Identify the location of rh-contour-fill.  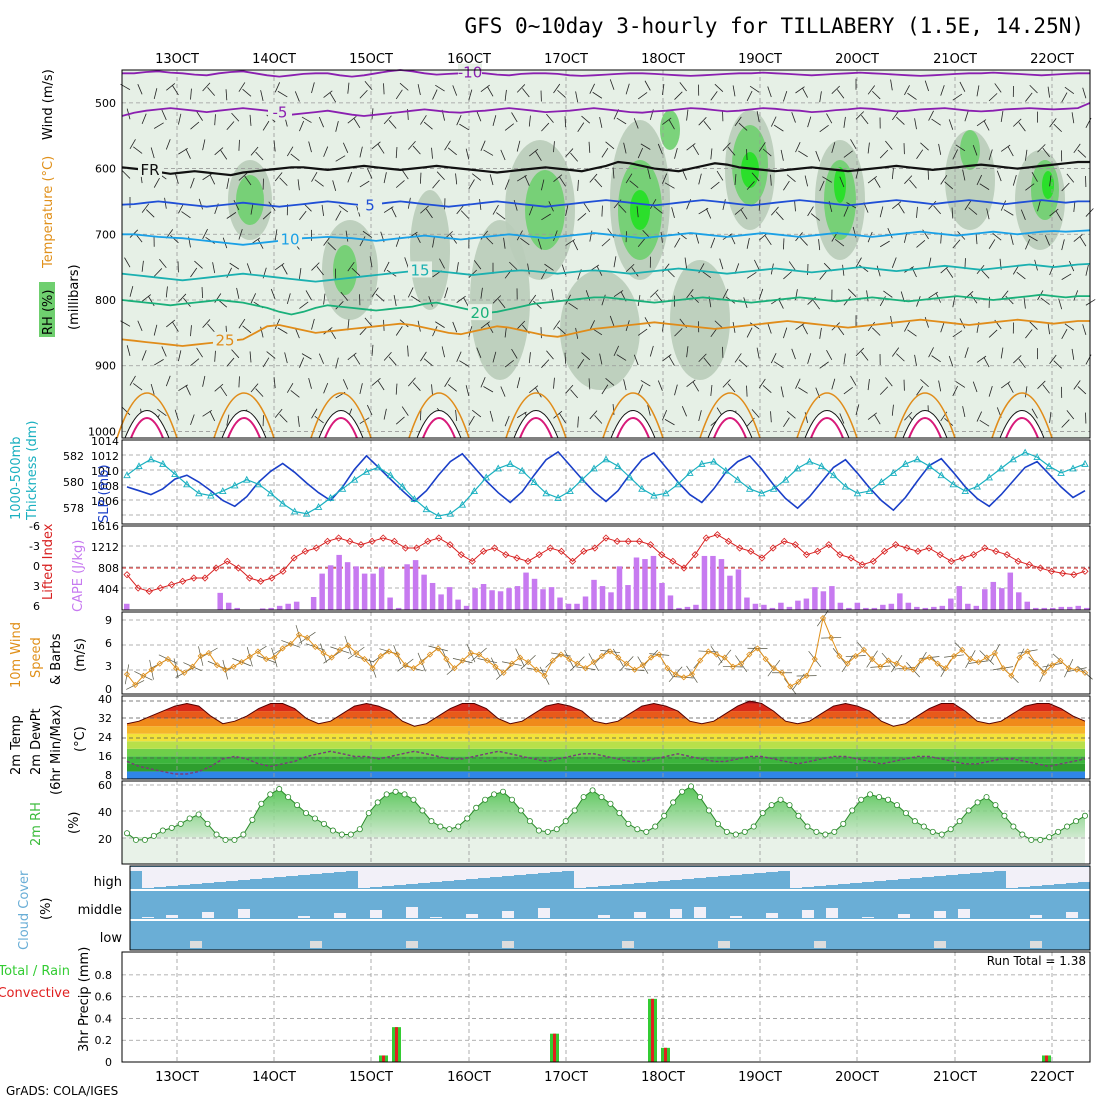
(430, 250).